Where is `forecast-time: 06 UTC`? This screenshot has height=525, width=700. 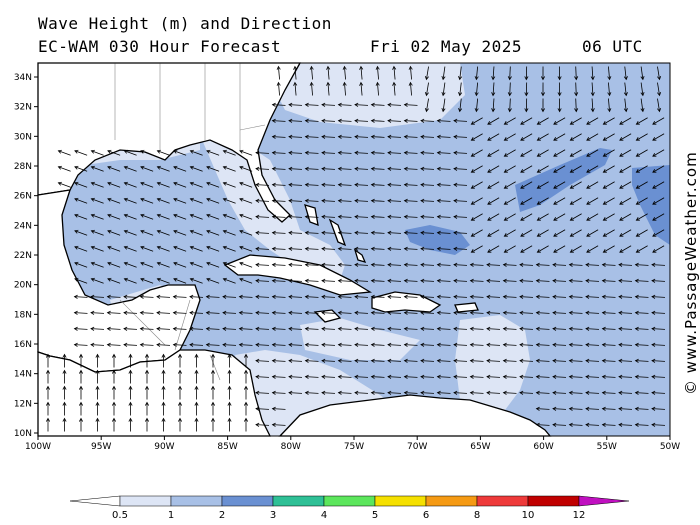 forecast-time: 06 UTC is located at coordinates (612, 46).